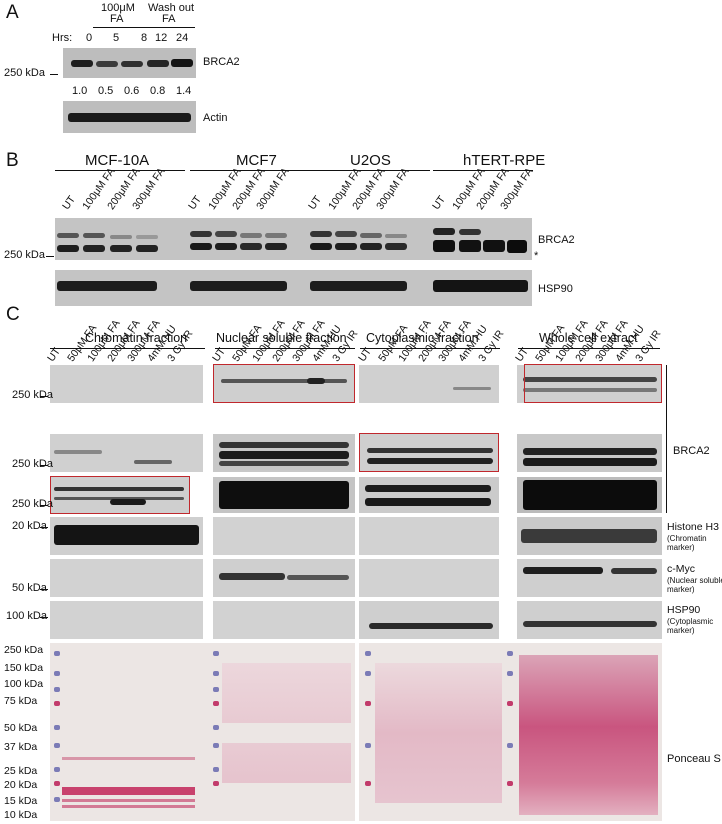  I want to click on panel-c-cyto-hsp-blot, so click(429, 620).